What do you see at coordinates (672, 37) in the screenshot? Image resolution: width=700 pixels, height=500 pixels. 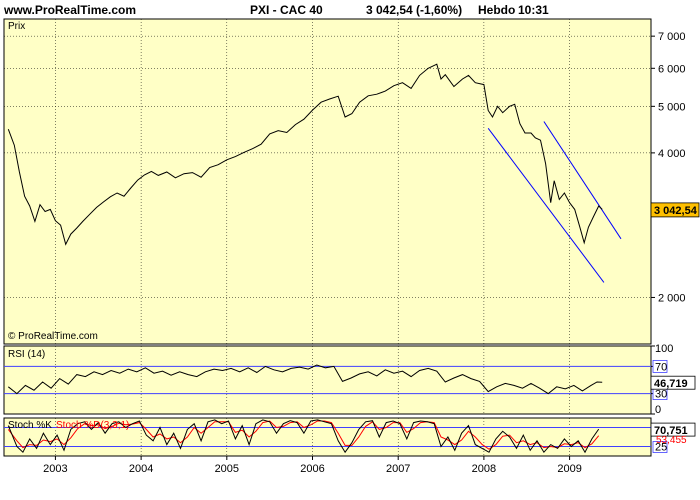 I see `y-tick-label: 7 000` at bounding box center [672, 37].